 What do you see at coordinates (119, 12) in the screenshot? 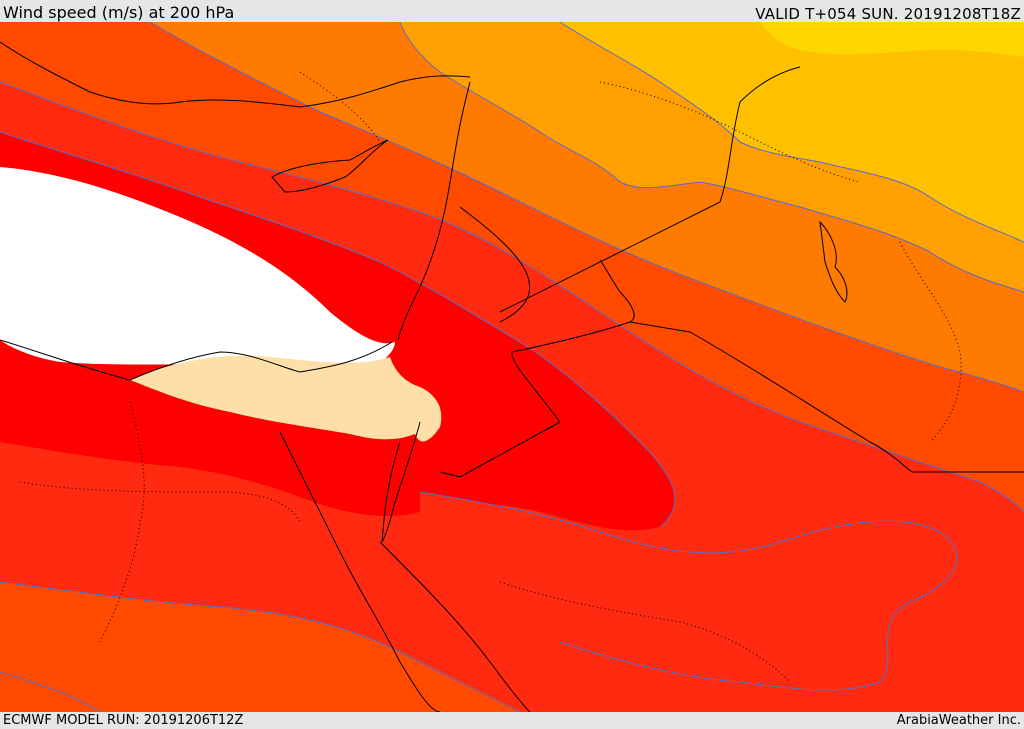
I see `map-title: Wind speed (m/s) at 200 hPa` at bounding box center [119, 12].